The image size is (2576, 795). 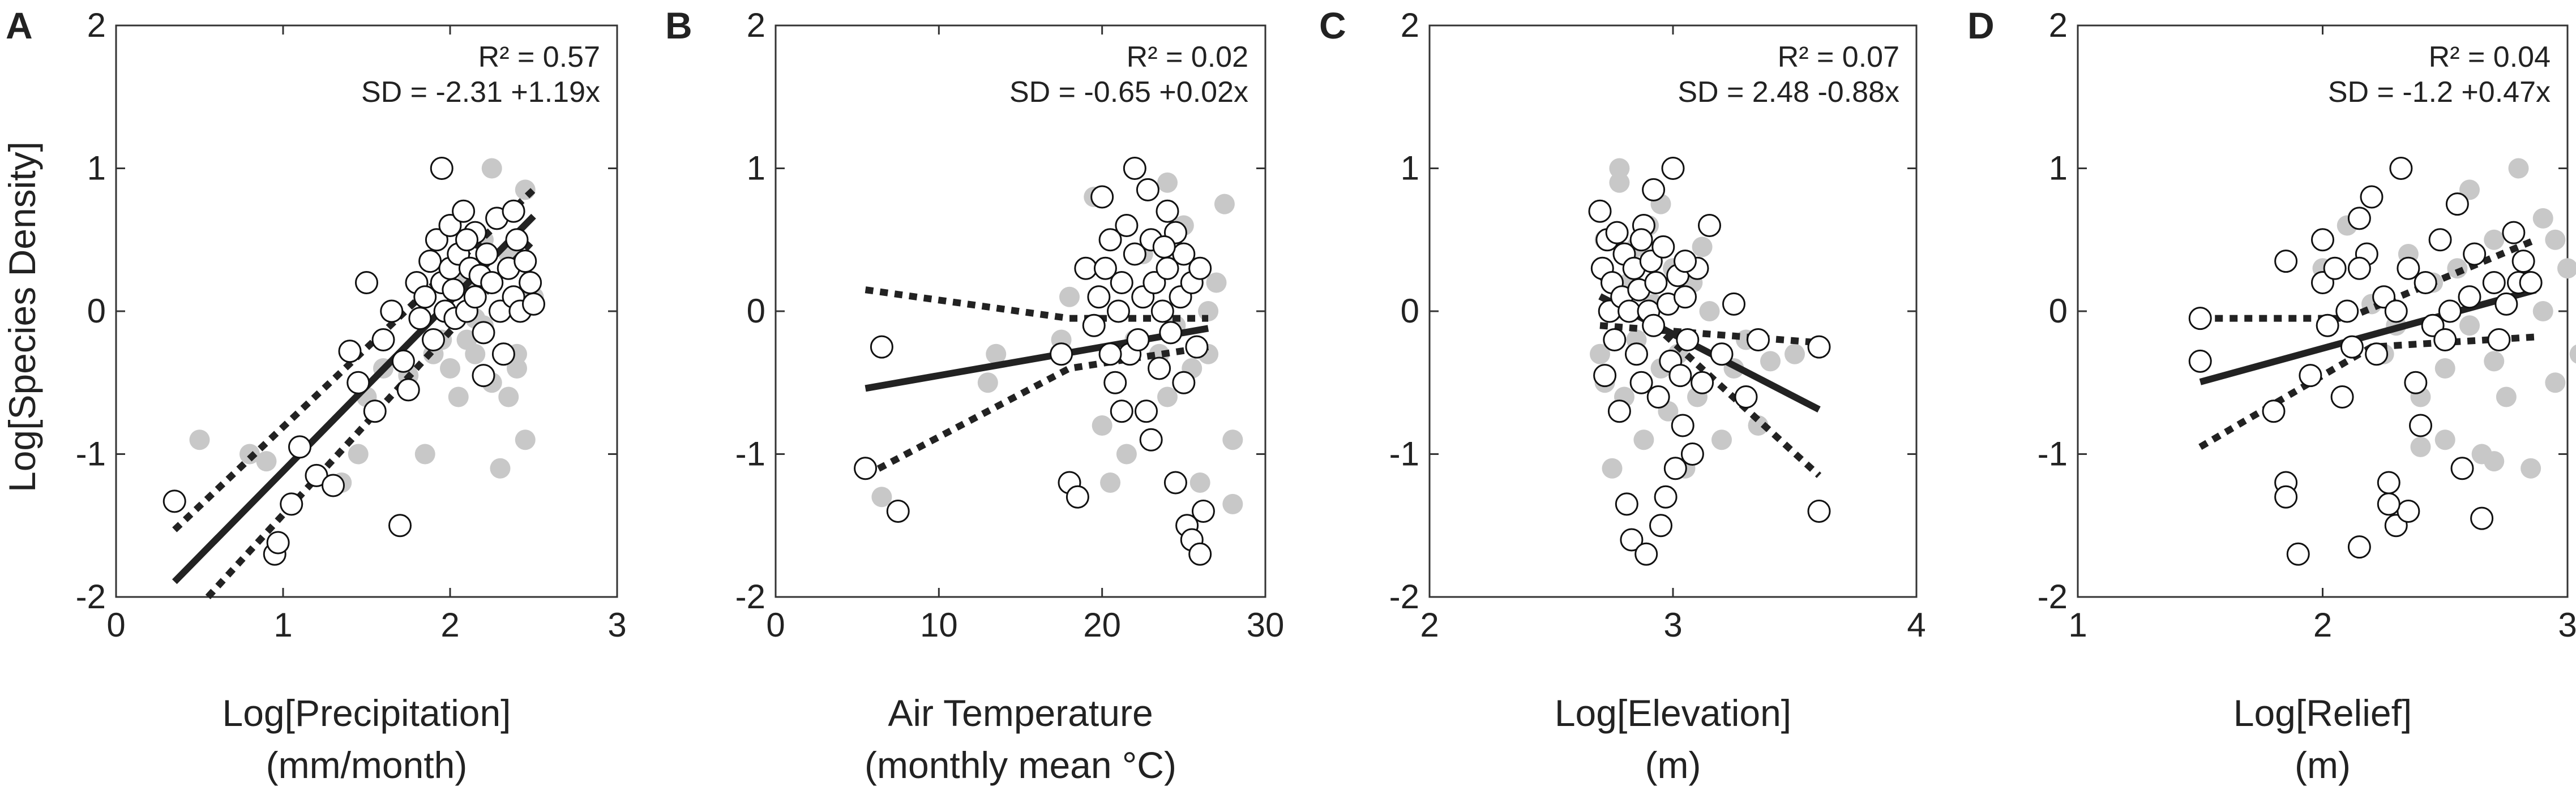 I want to click on y-tick-label-c: -1, so click(x=1404, y=454).